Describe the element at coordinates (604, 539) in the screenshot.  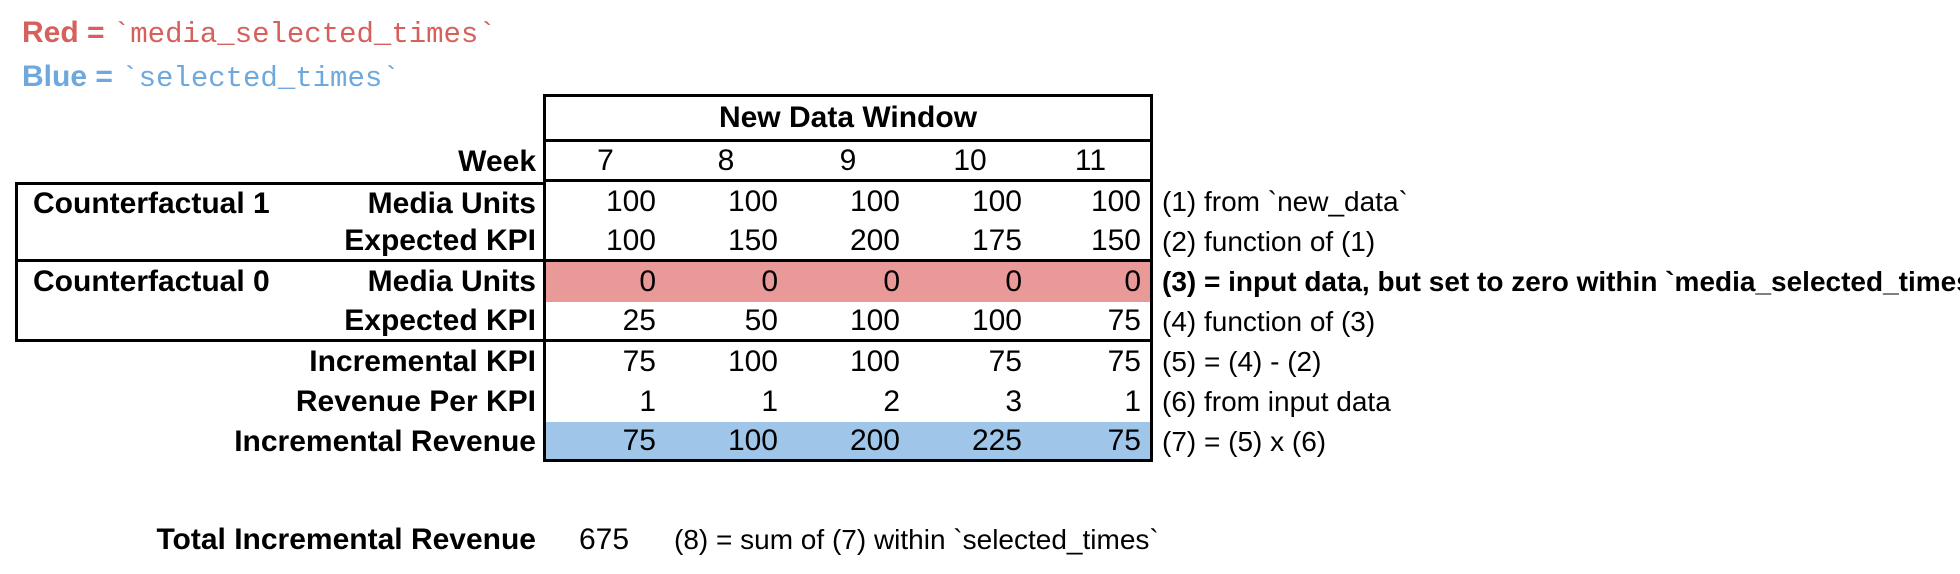
I see `summary-value: 675` at that location.